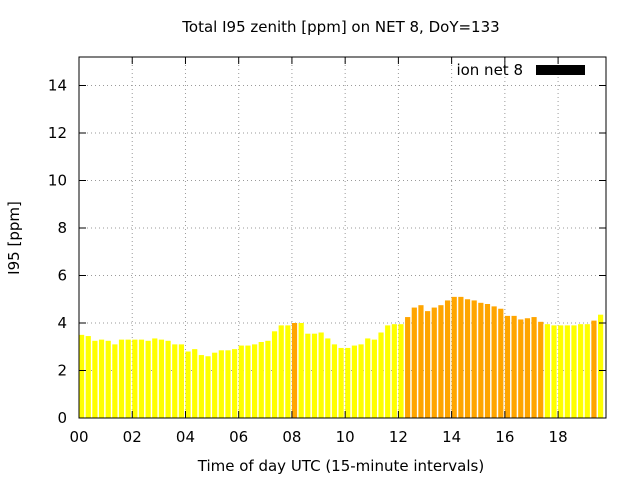  What do you see at coordinates (340, 466) in the screenshot?
I see `x-axis-label: Time of day UTC (15-minute intervals)` at bounding box center [340, 466].